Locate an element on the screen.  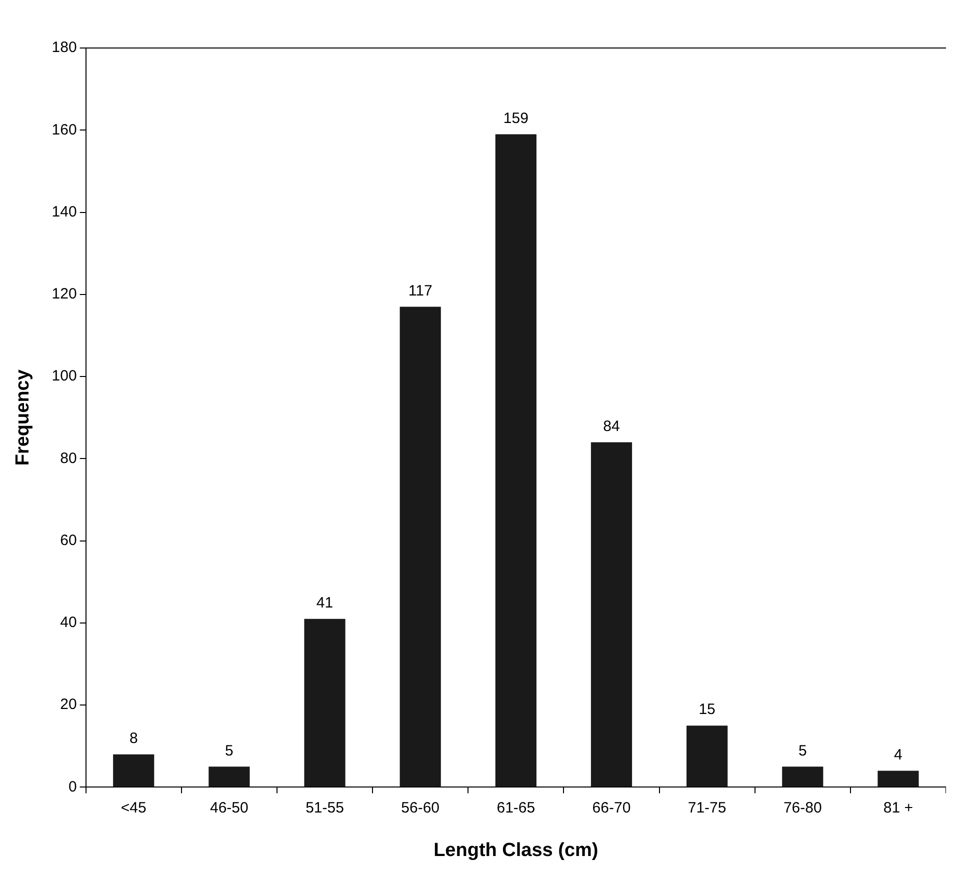
x-tick-label: 46-50 is located at coordinates (229, 807).